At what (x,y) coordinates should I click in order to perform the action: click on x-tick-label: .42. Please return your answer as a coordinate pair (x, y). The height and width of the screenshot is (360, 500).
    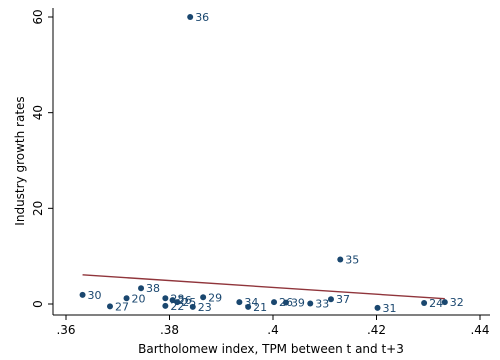
    Looking at the image, I should click on (376, 330).